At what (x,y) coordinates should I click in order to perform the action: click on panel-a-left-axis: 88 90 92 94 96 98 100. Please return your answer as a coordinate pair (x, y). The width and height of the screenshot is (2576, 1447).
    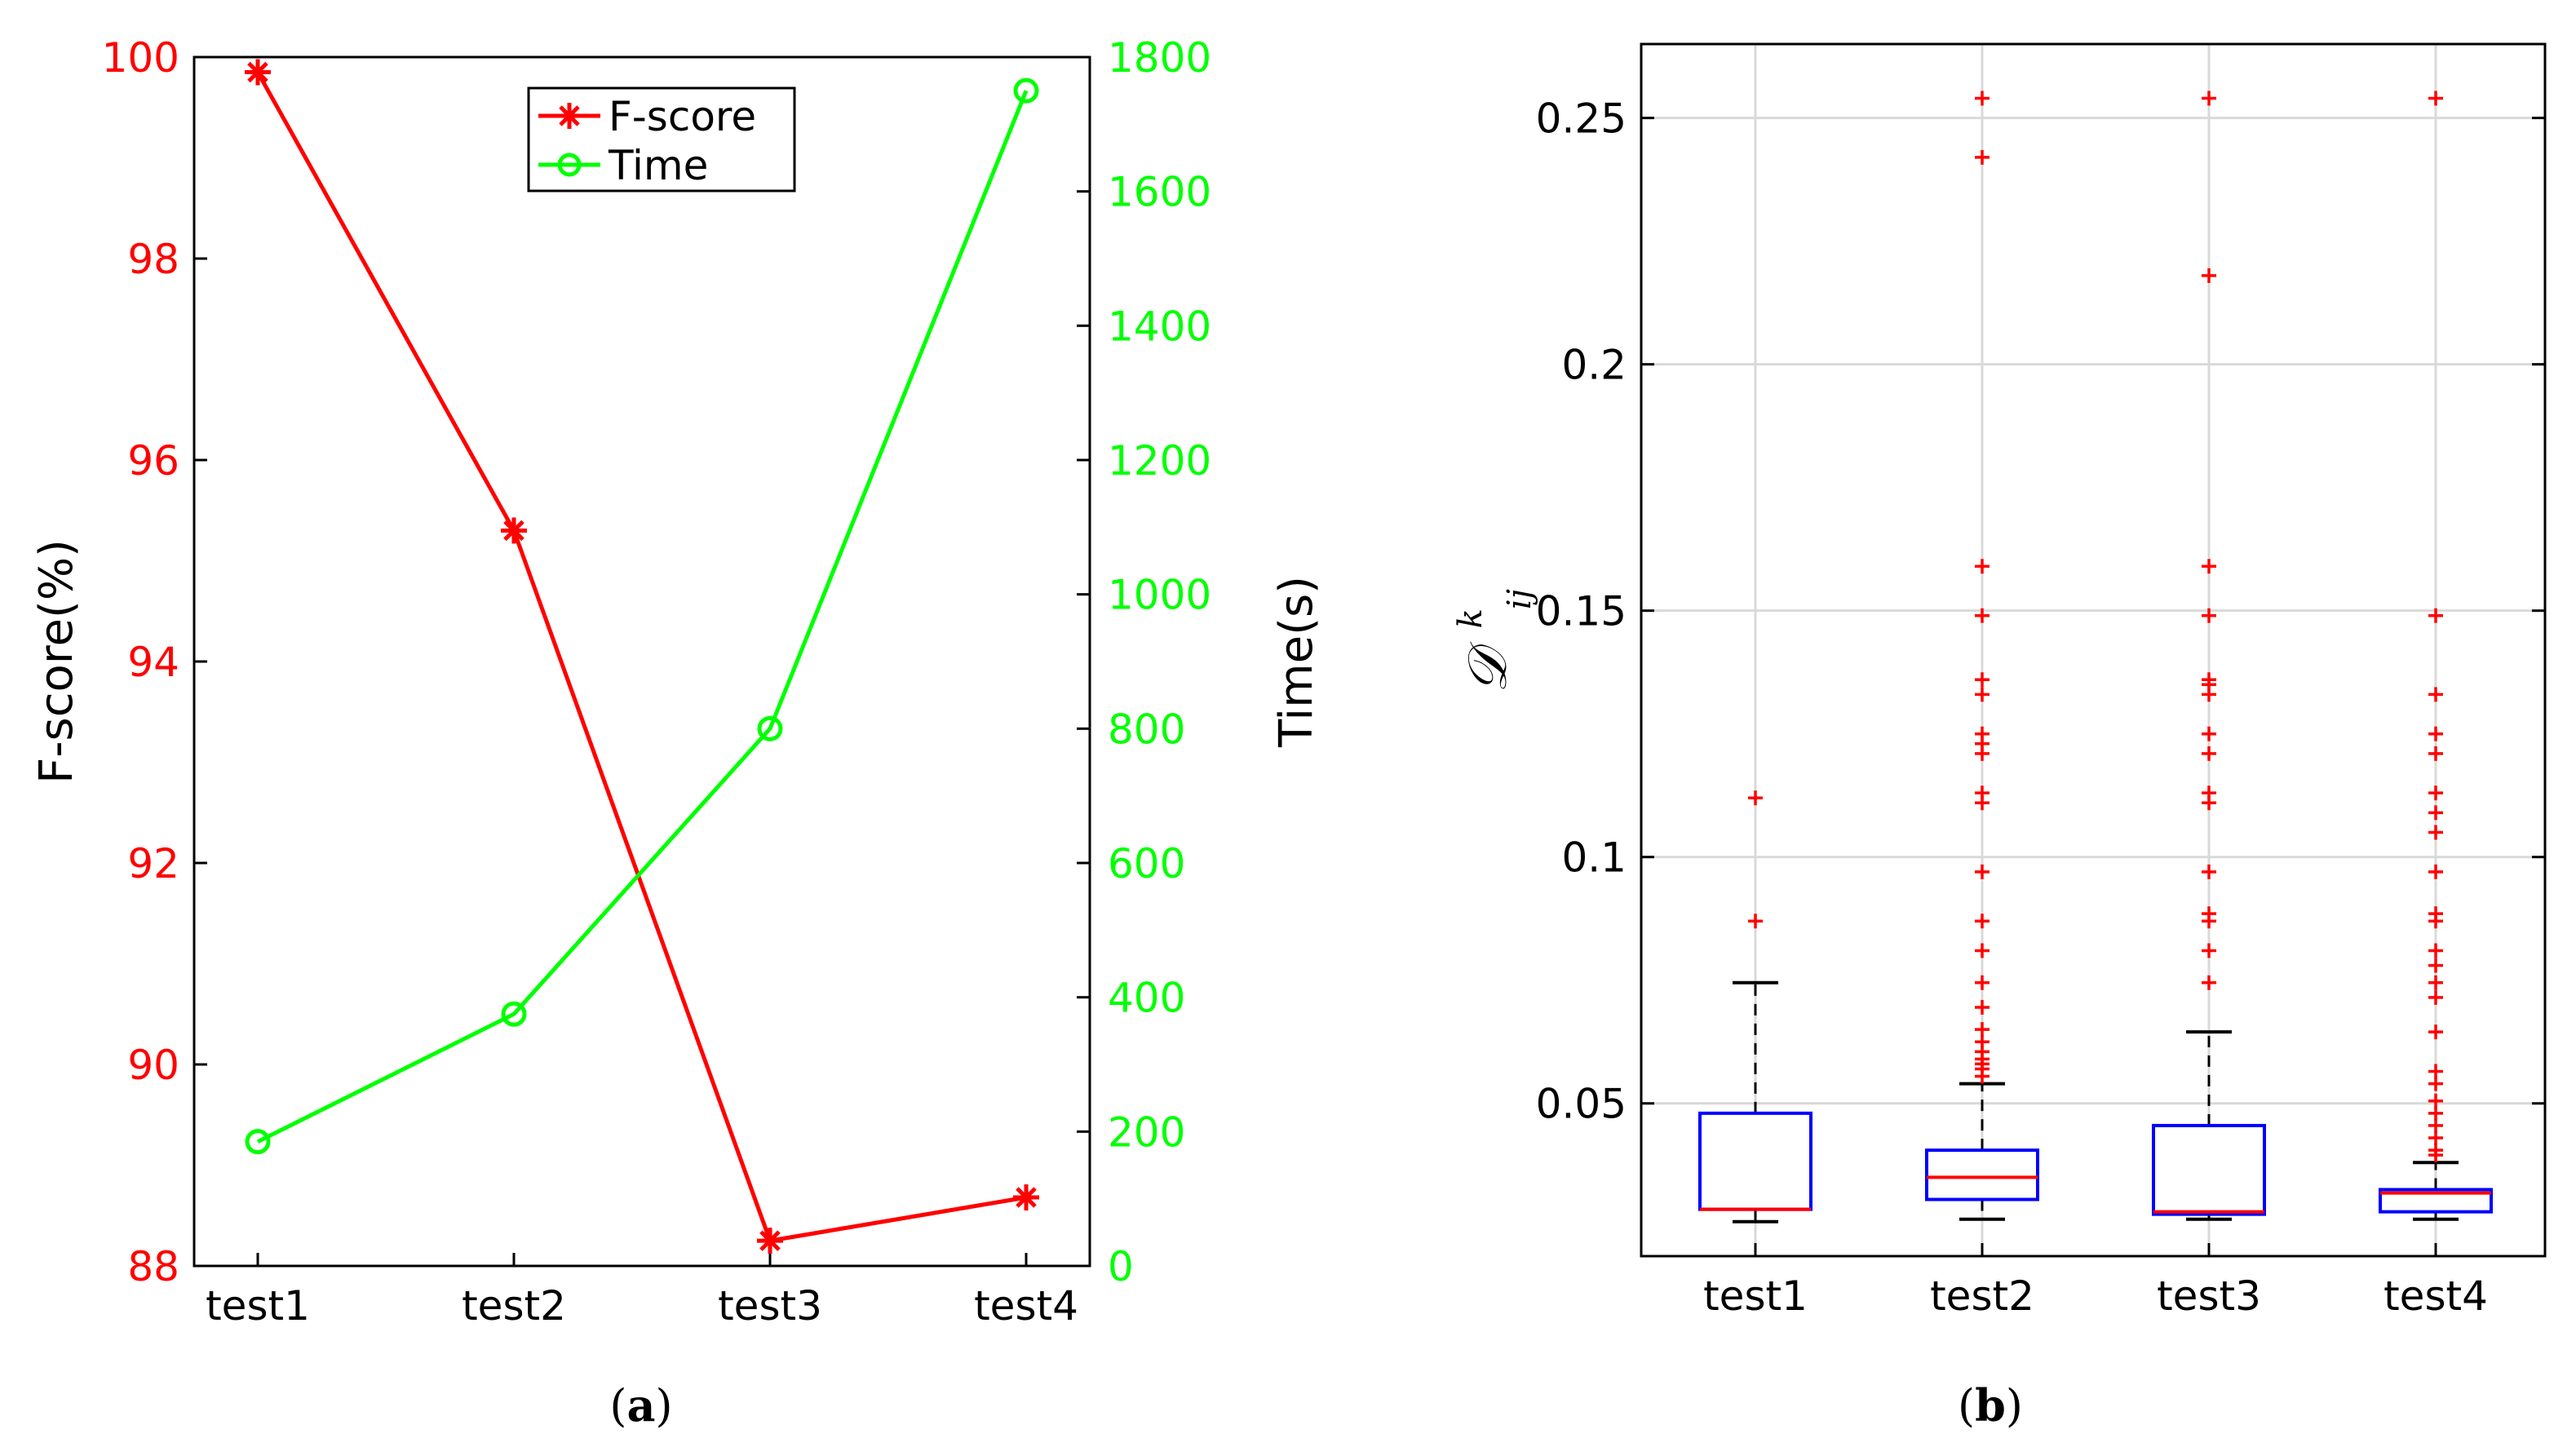
    Looking at the image, I should click on (154, 662).